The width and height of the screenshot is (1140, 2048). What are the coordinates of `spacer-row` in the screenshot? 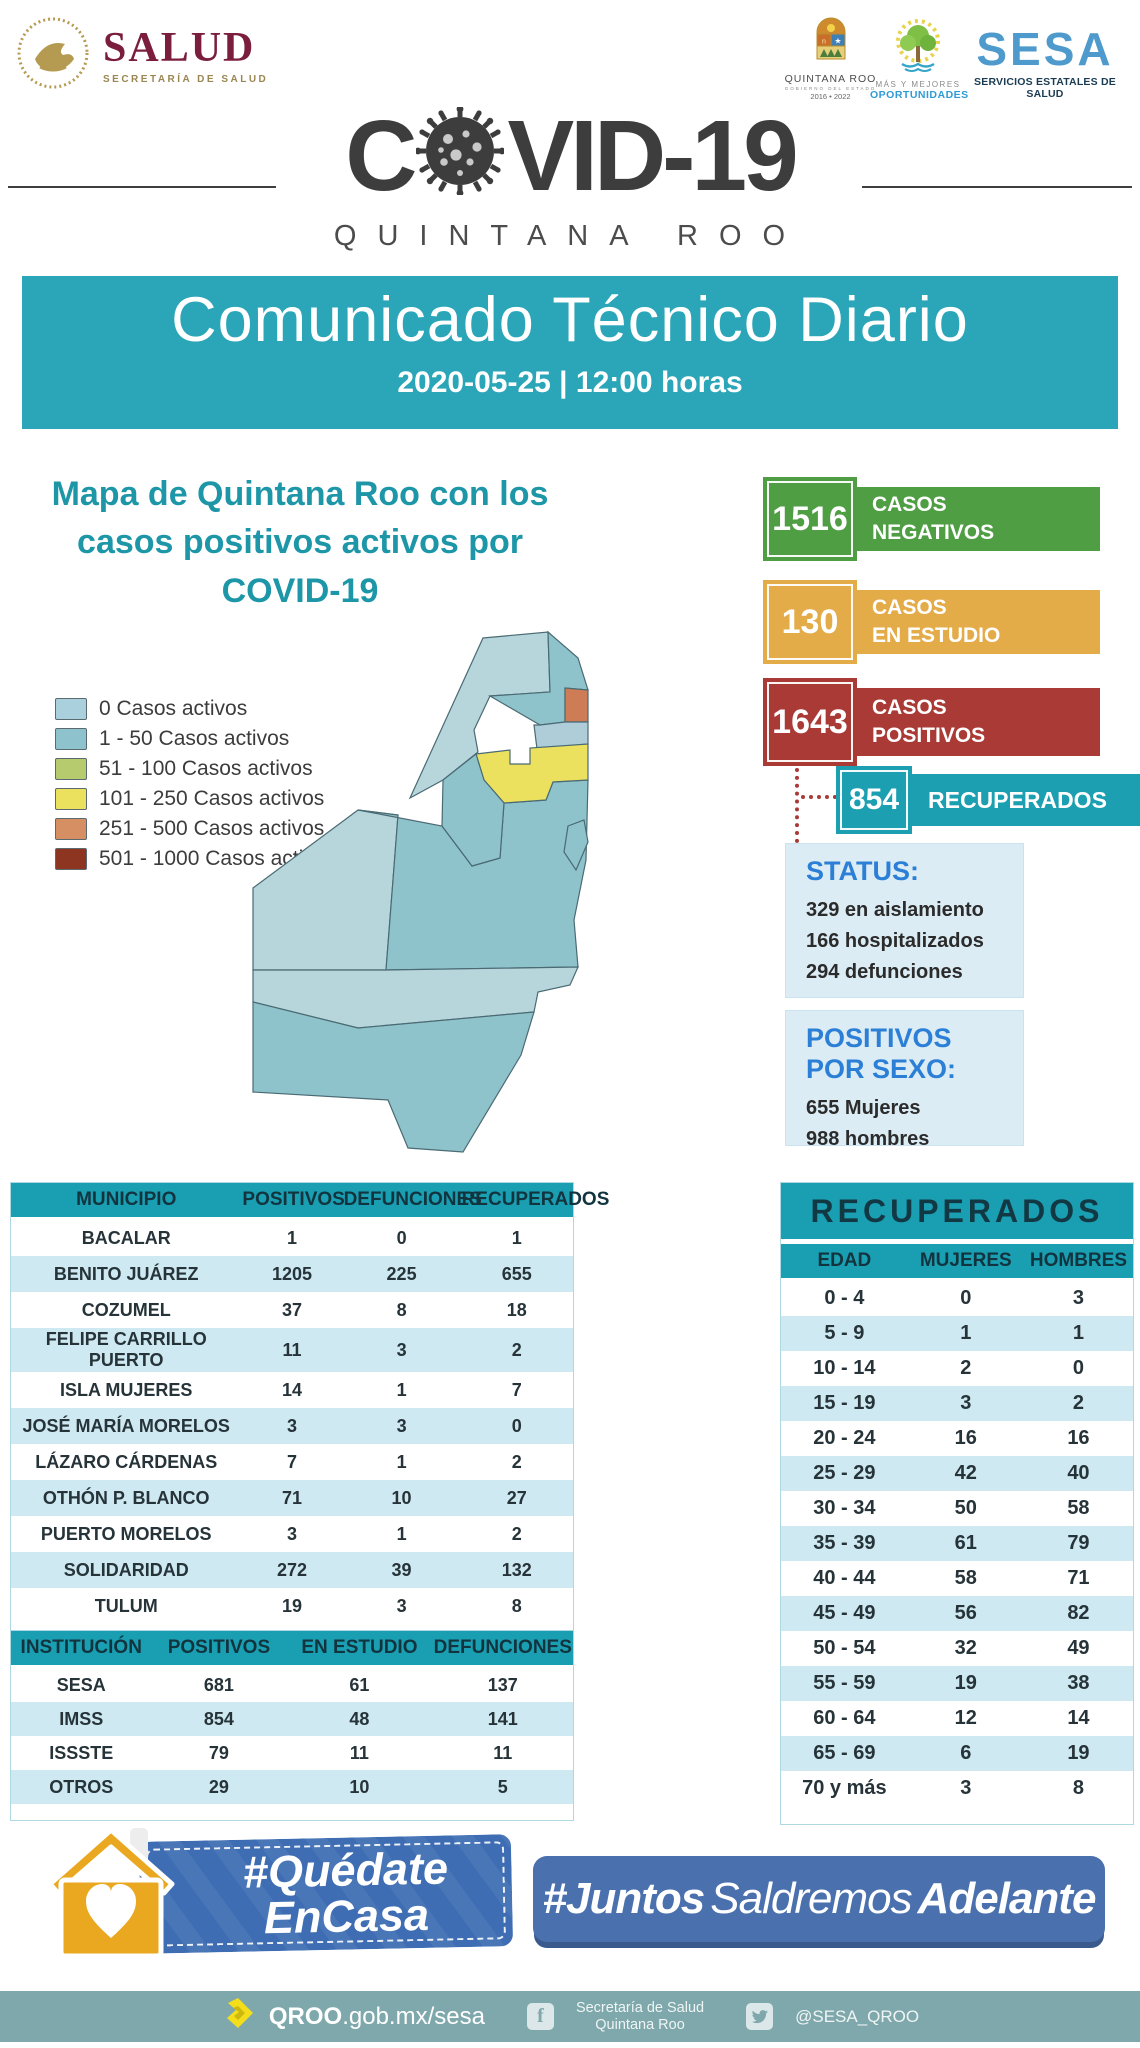 It's located at (957, 1815).